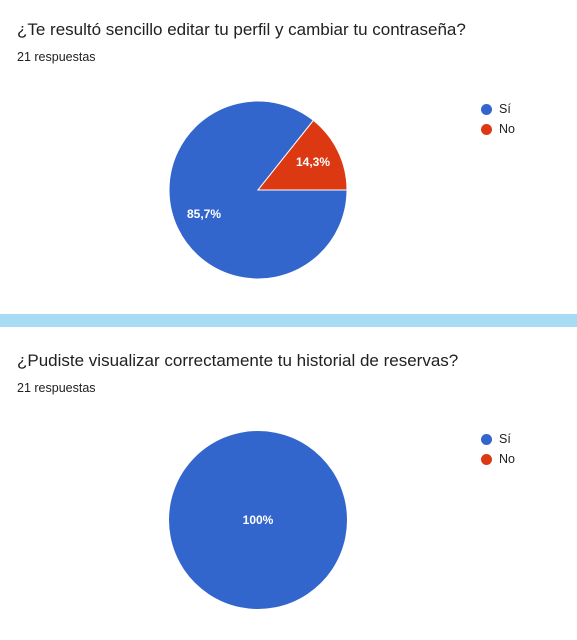 This screenshot has height=640, width=577. What do you see at coordinates (288, 320) in the screenshot?
I see `section-divider` at bounding box center [288, 320].